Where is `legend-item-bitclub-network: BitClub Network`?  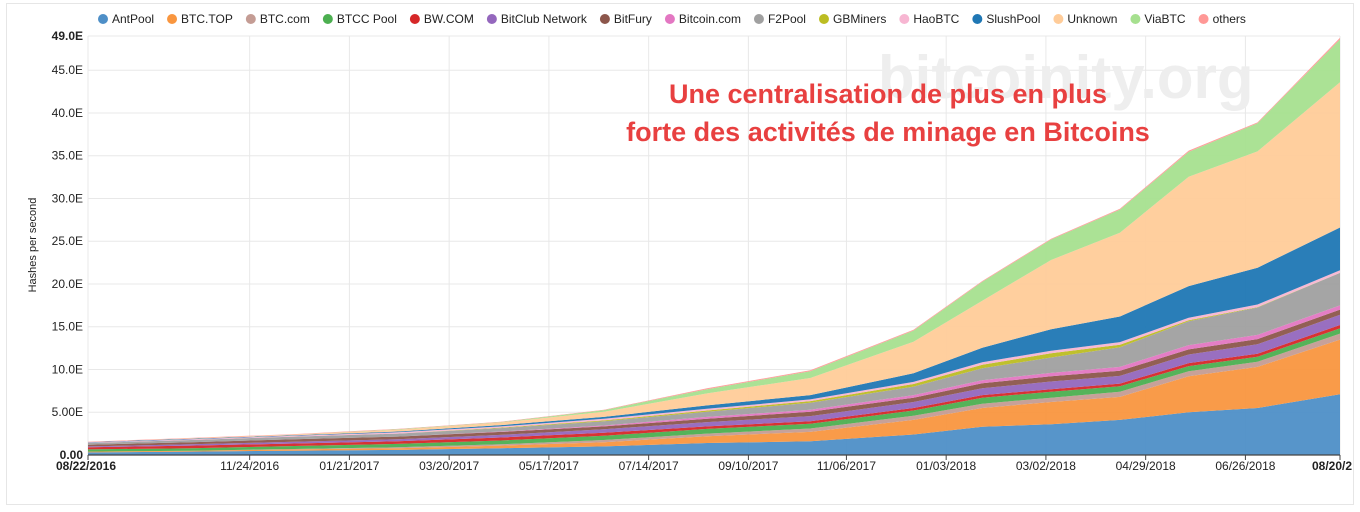
legend-item-bitclub-network: BitClub Network is located at coordinates (537, 19).